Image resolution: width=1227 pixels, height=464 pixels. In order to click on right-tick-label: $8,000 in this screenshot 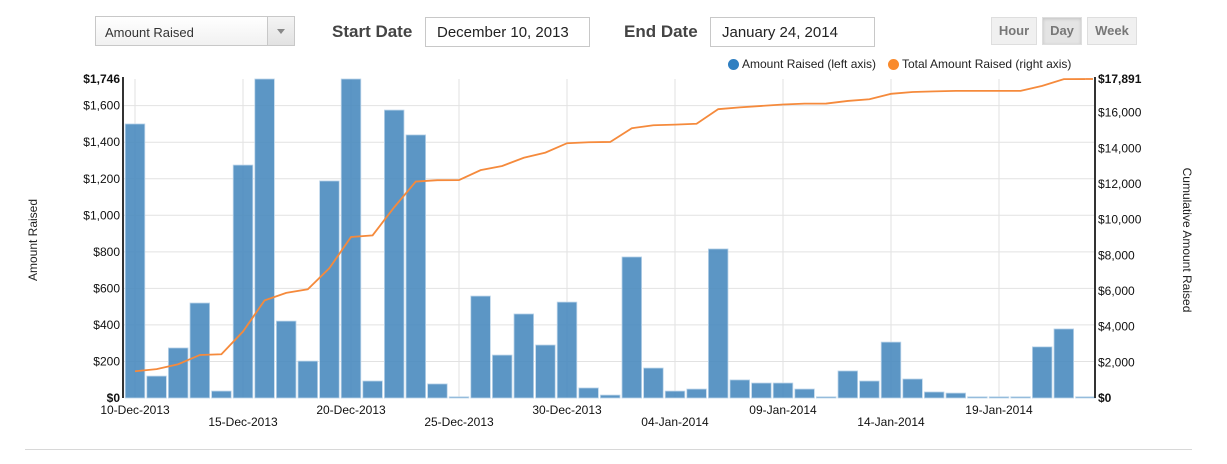, I will do `click(1116, 255)`.